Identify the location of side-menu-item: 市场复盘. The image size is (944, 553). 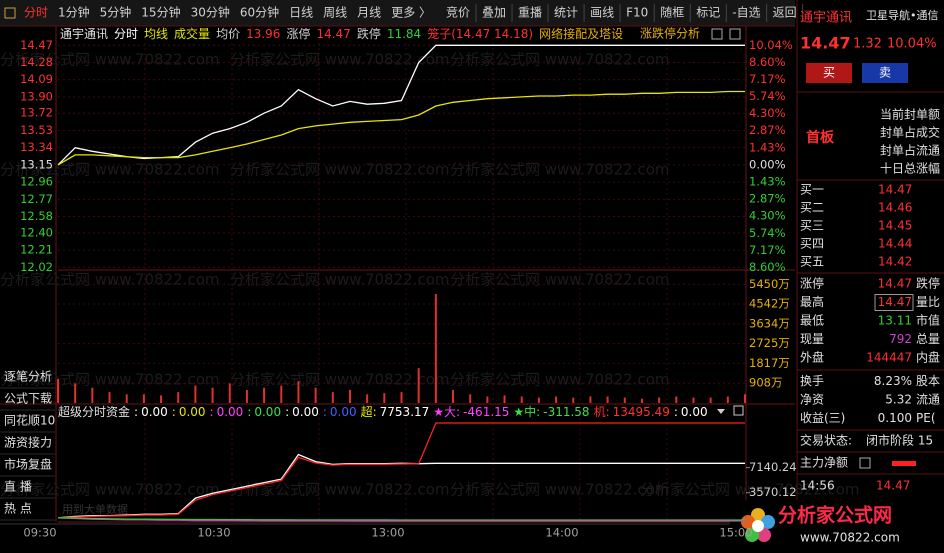
(28, 464).